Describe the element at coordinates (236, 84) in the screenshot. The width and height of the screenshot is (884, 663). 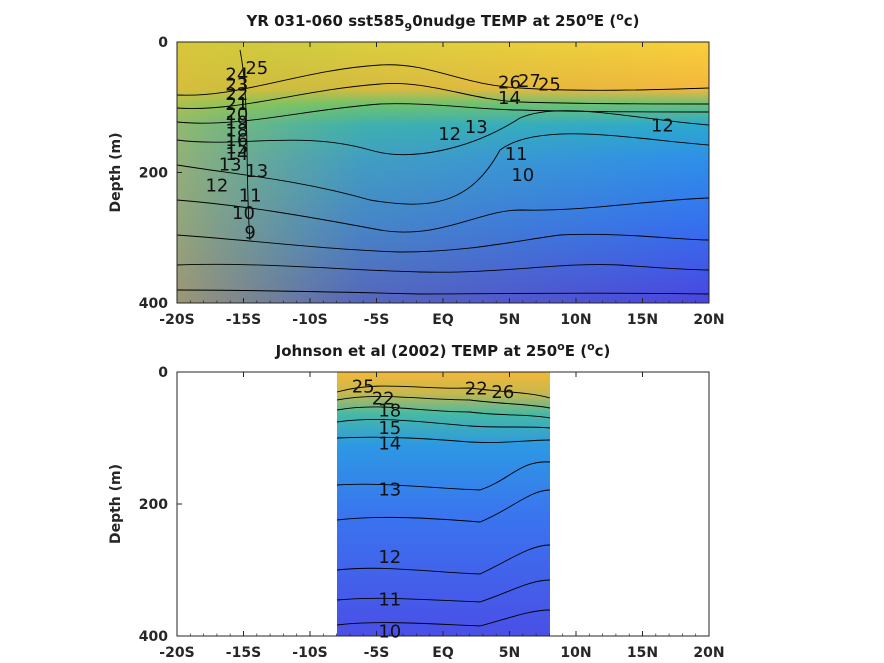
I see `contour-label: 23` at that location.